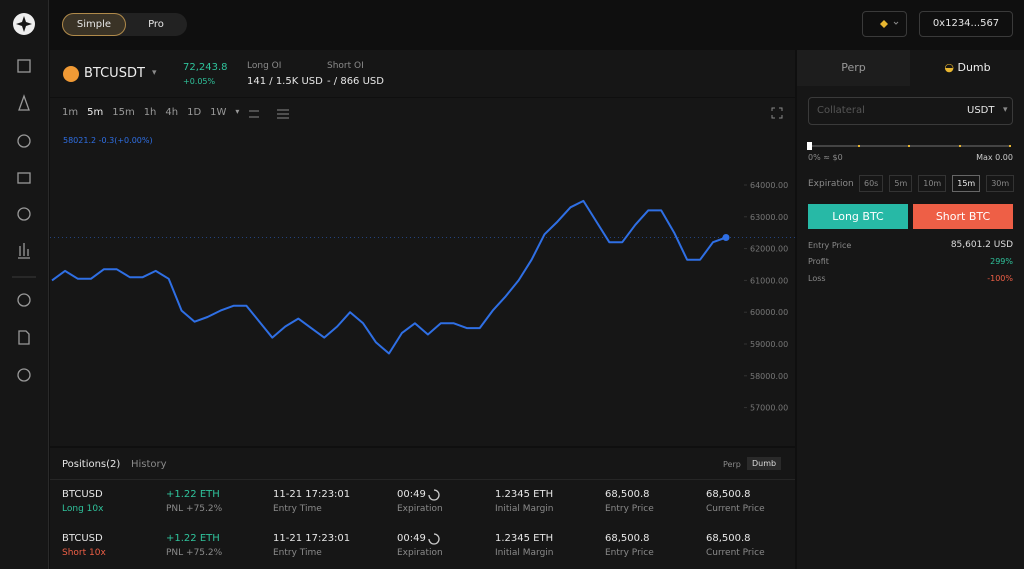 The width and height of the screenshot is (1024, 569). What do you see at coordinates (966, 24) in the screenshot?
I see `wallet-address: 0x1234...567` at bounding box center [966, 24].